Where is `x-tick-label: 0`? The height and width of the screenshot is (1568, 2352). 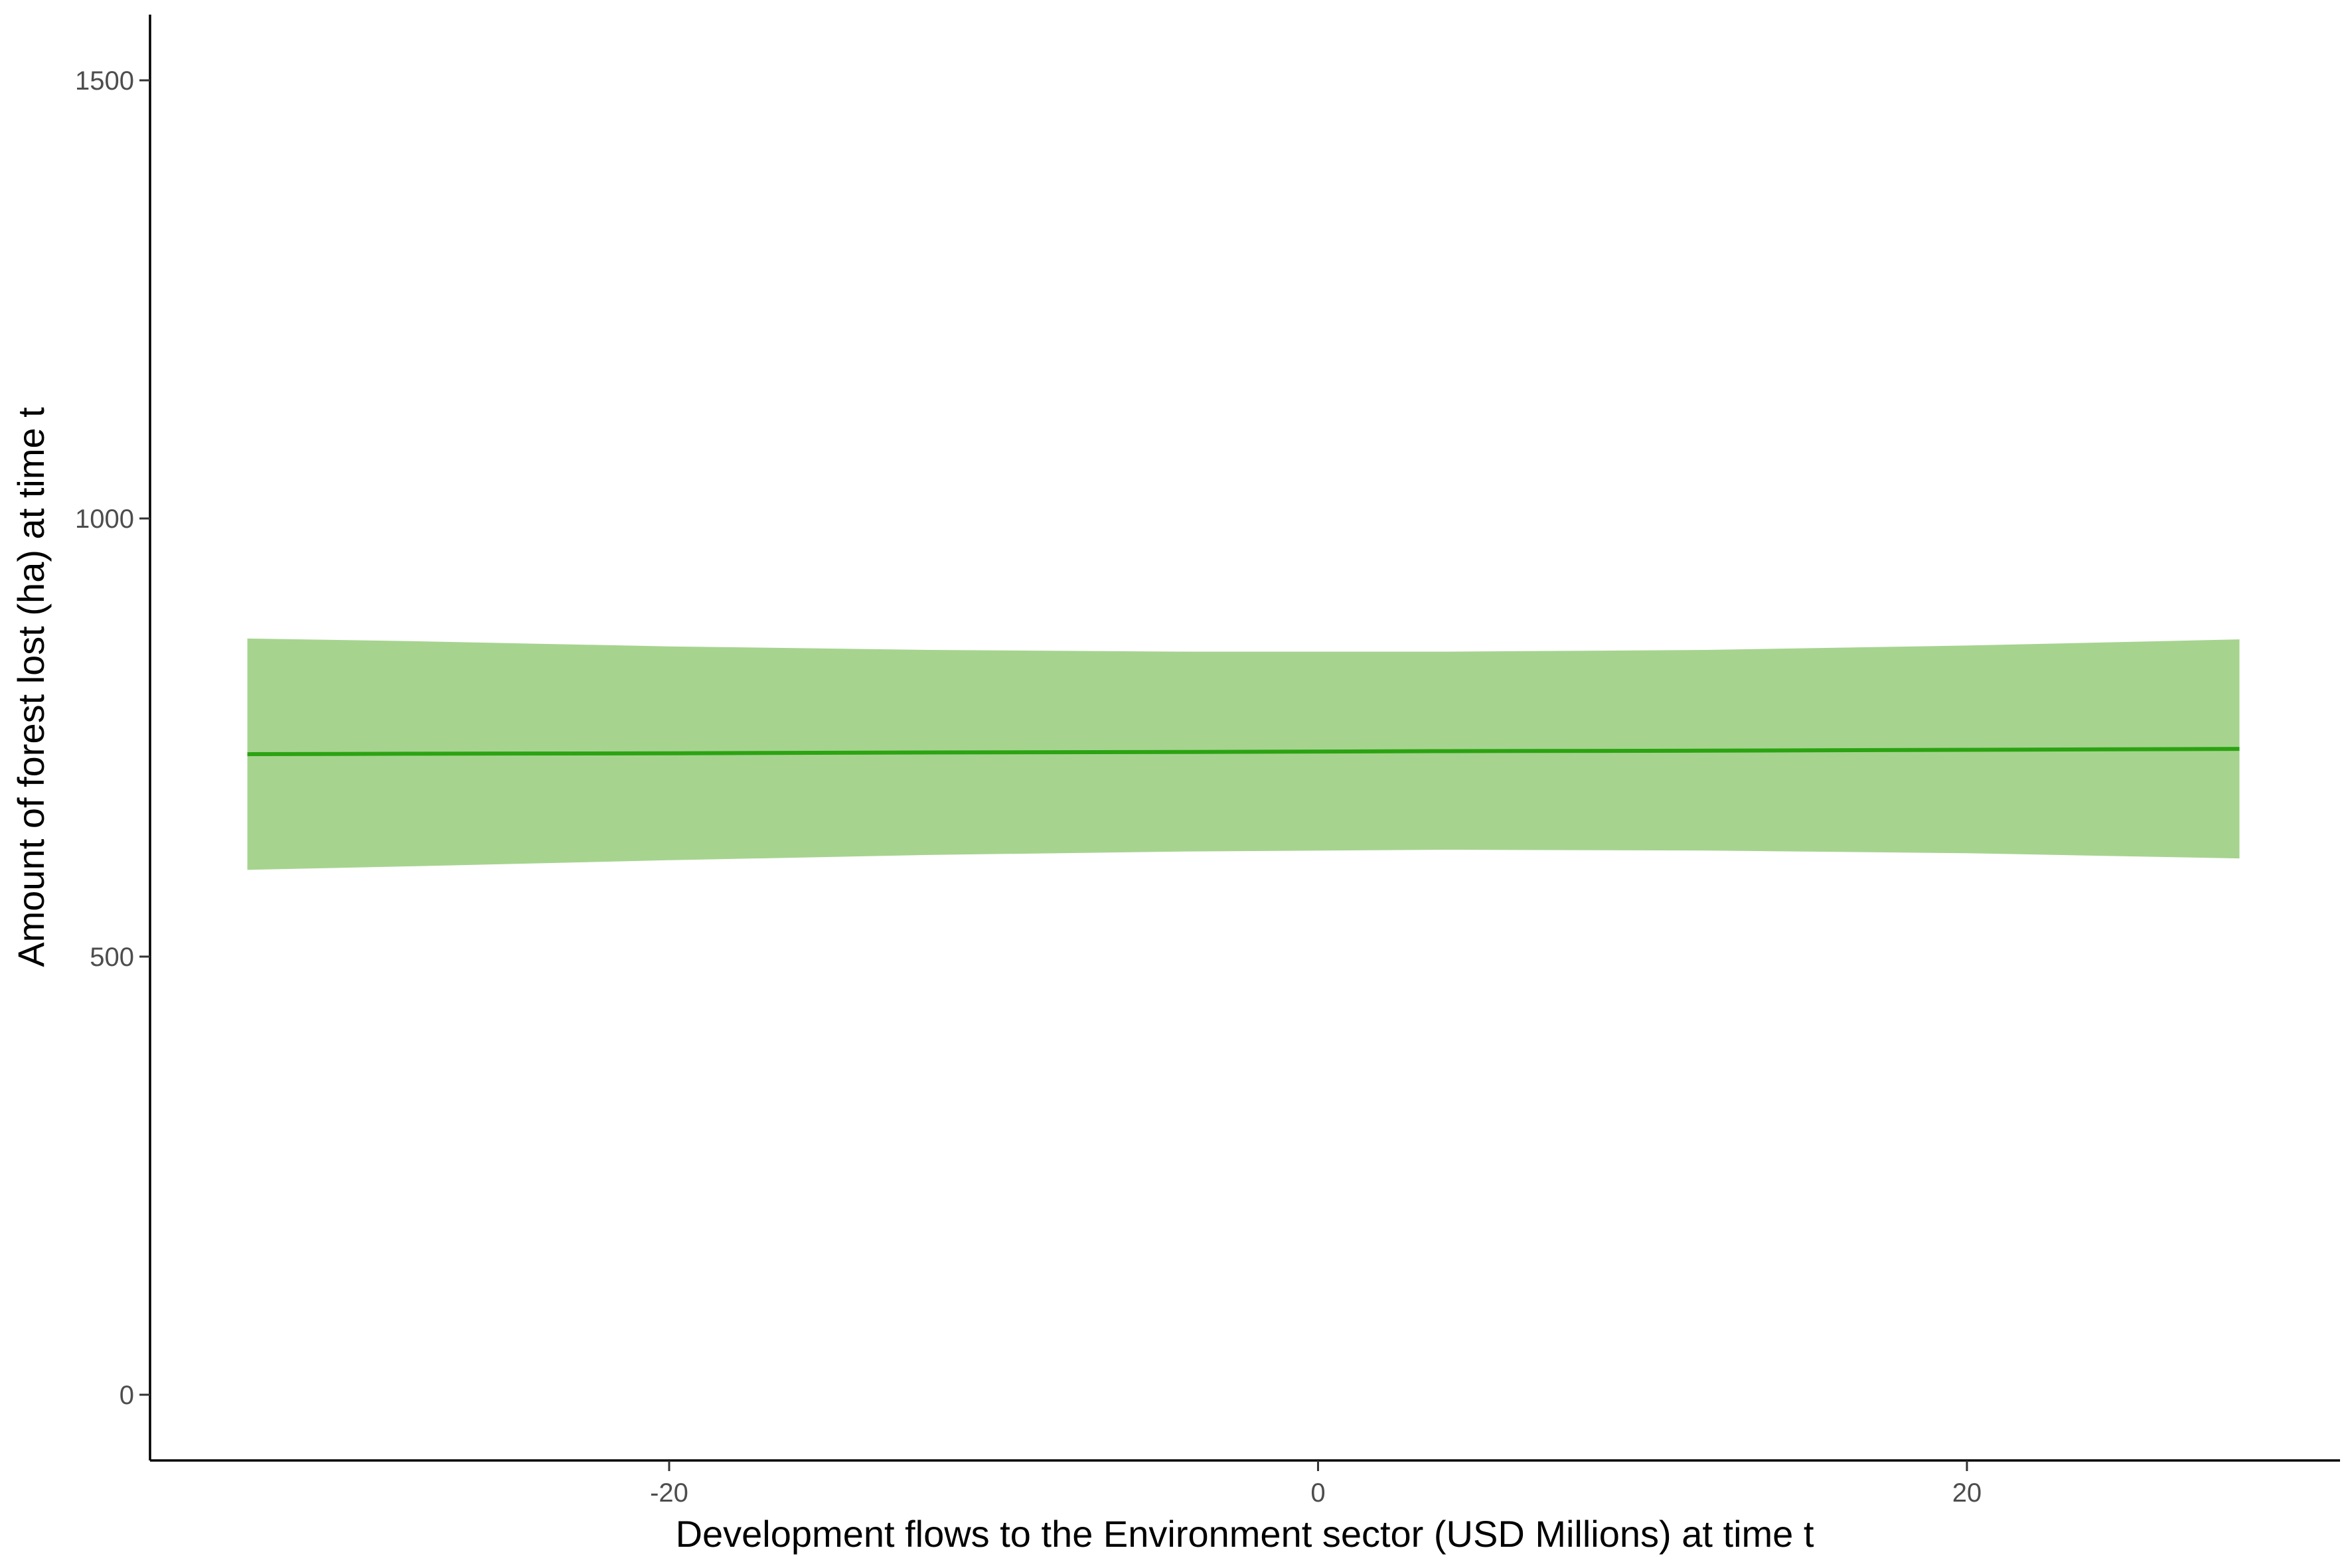
x-tick-label: 0 is located at coordinates (1318, 1493).